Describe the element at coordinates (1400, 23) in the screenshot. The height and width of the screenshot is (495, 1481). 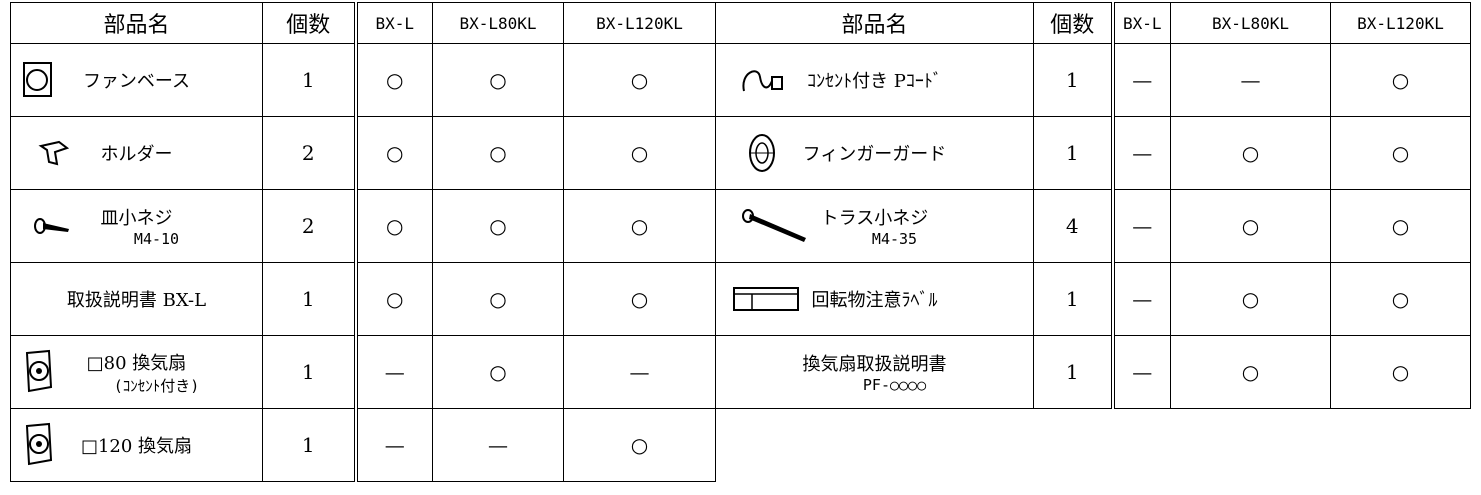
I see `header-cell: BX-L120KL` at that location.